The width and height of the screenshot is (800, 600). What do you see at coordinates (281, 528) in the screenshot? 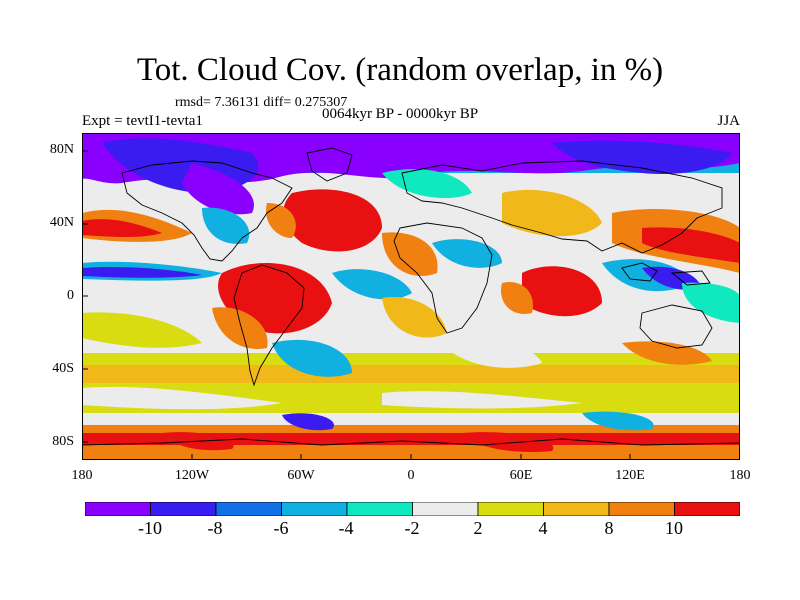
I see `colorbar-label-2: -6` at bounding box center [281, 528].